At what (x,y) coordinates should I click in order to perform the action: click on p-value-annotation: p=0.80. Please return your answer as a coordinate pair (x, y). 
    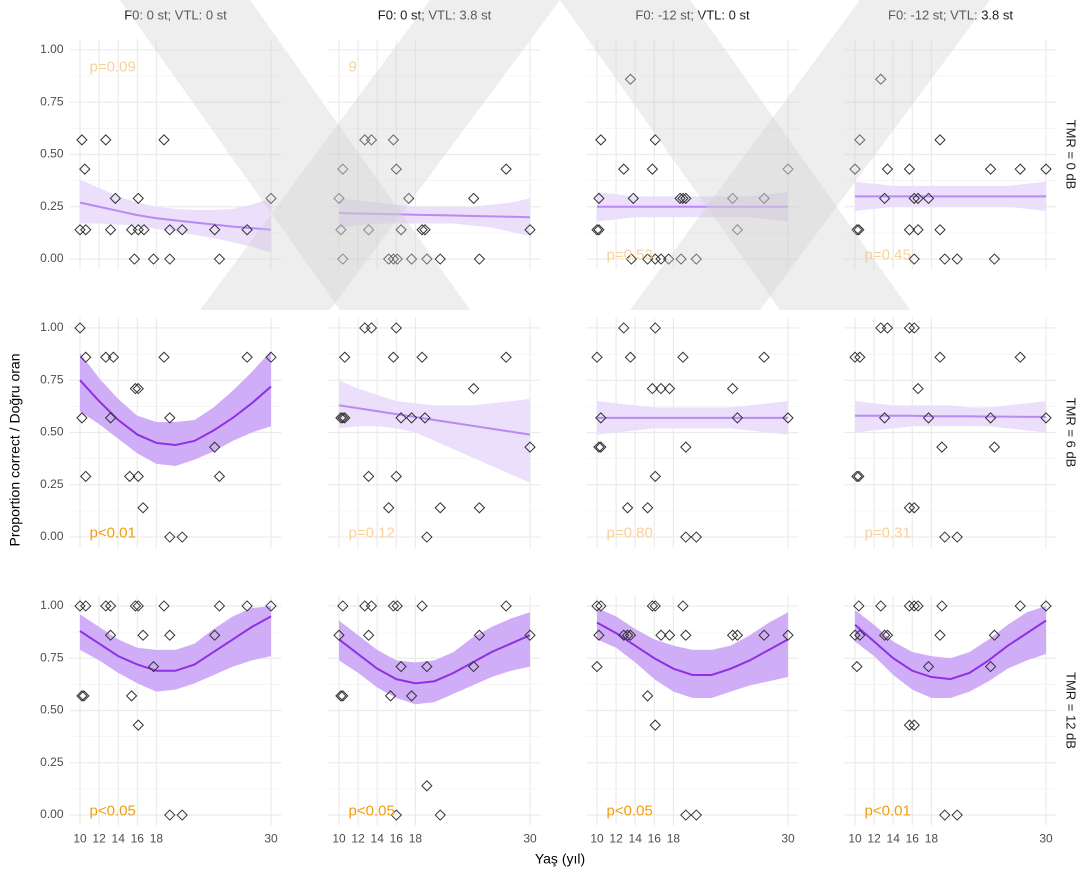
    Looking at the image, I should click on (630, 532).